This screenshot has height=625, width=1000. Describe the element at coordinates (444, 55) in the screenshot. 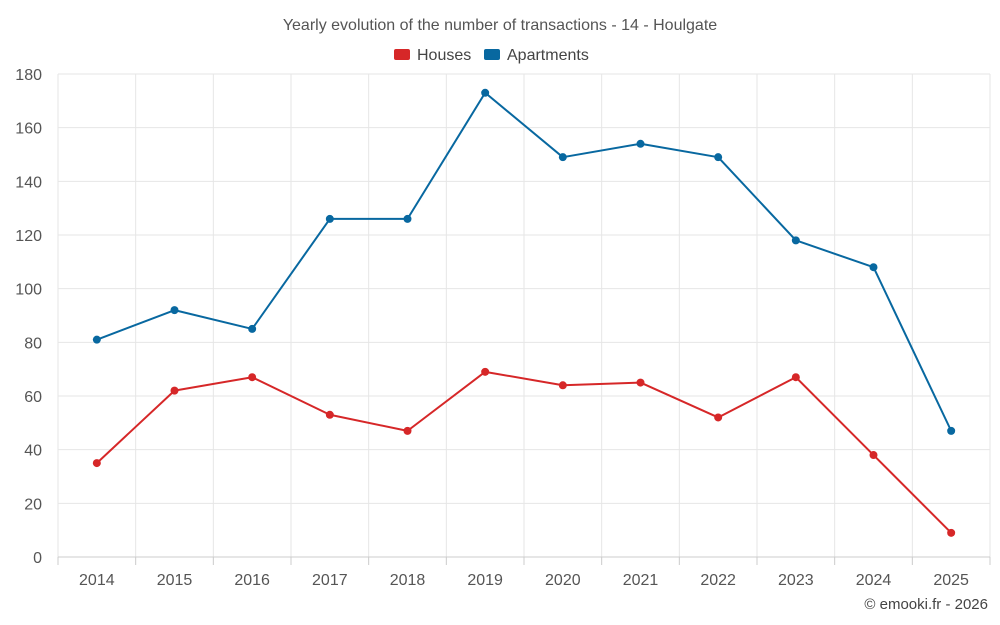

I see `legend-label-houses: Houses` at that location.